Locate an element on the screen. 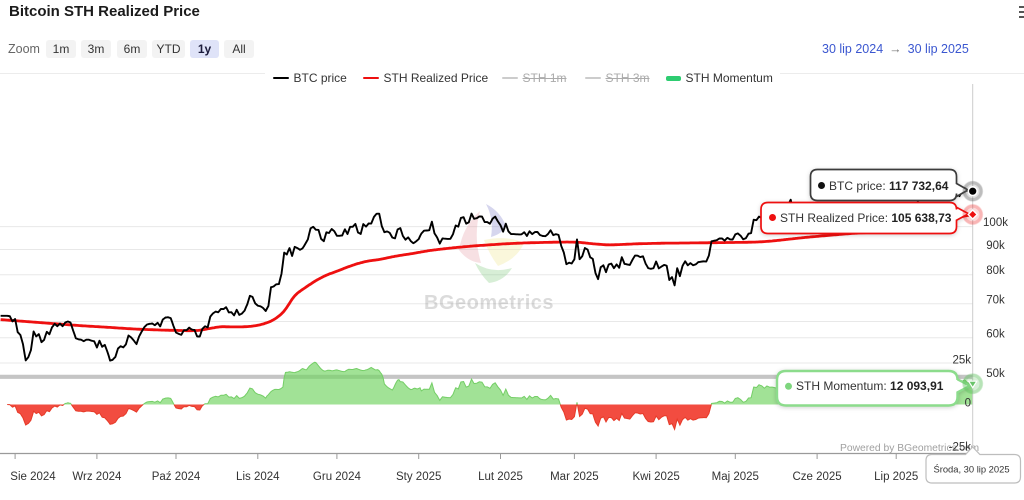 The height and width of the screenshot is (500, 1024). svg-text: STH Realized Price: 105 638,73 is located at coordinates (866, 218).